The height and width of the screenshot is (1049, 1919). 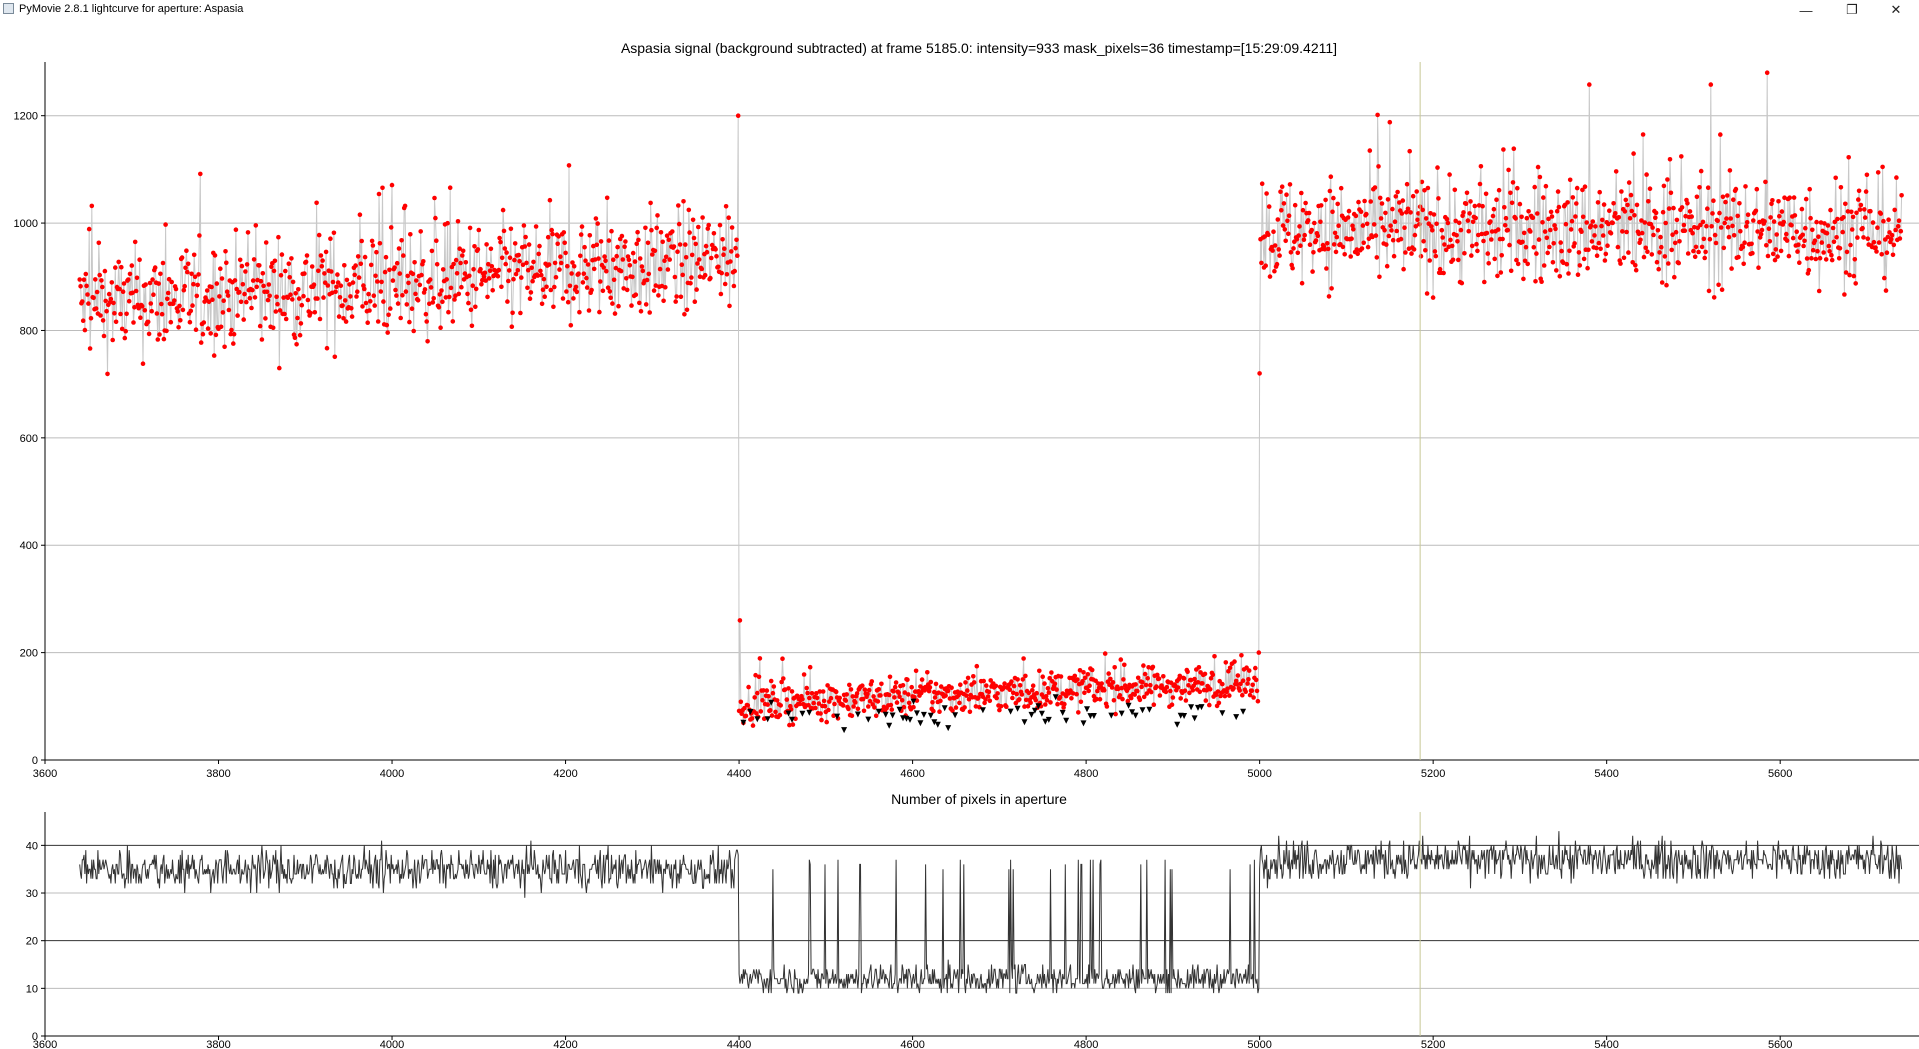 I want to click on maximize-button: ❐, so click(x=1852, y=9).